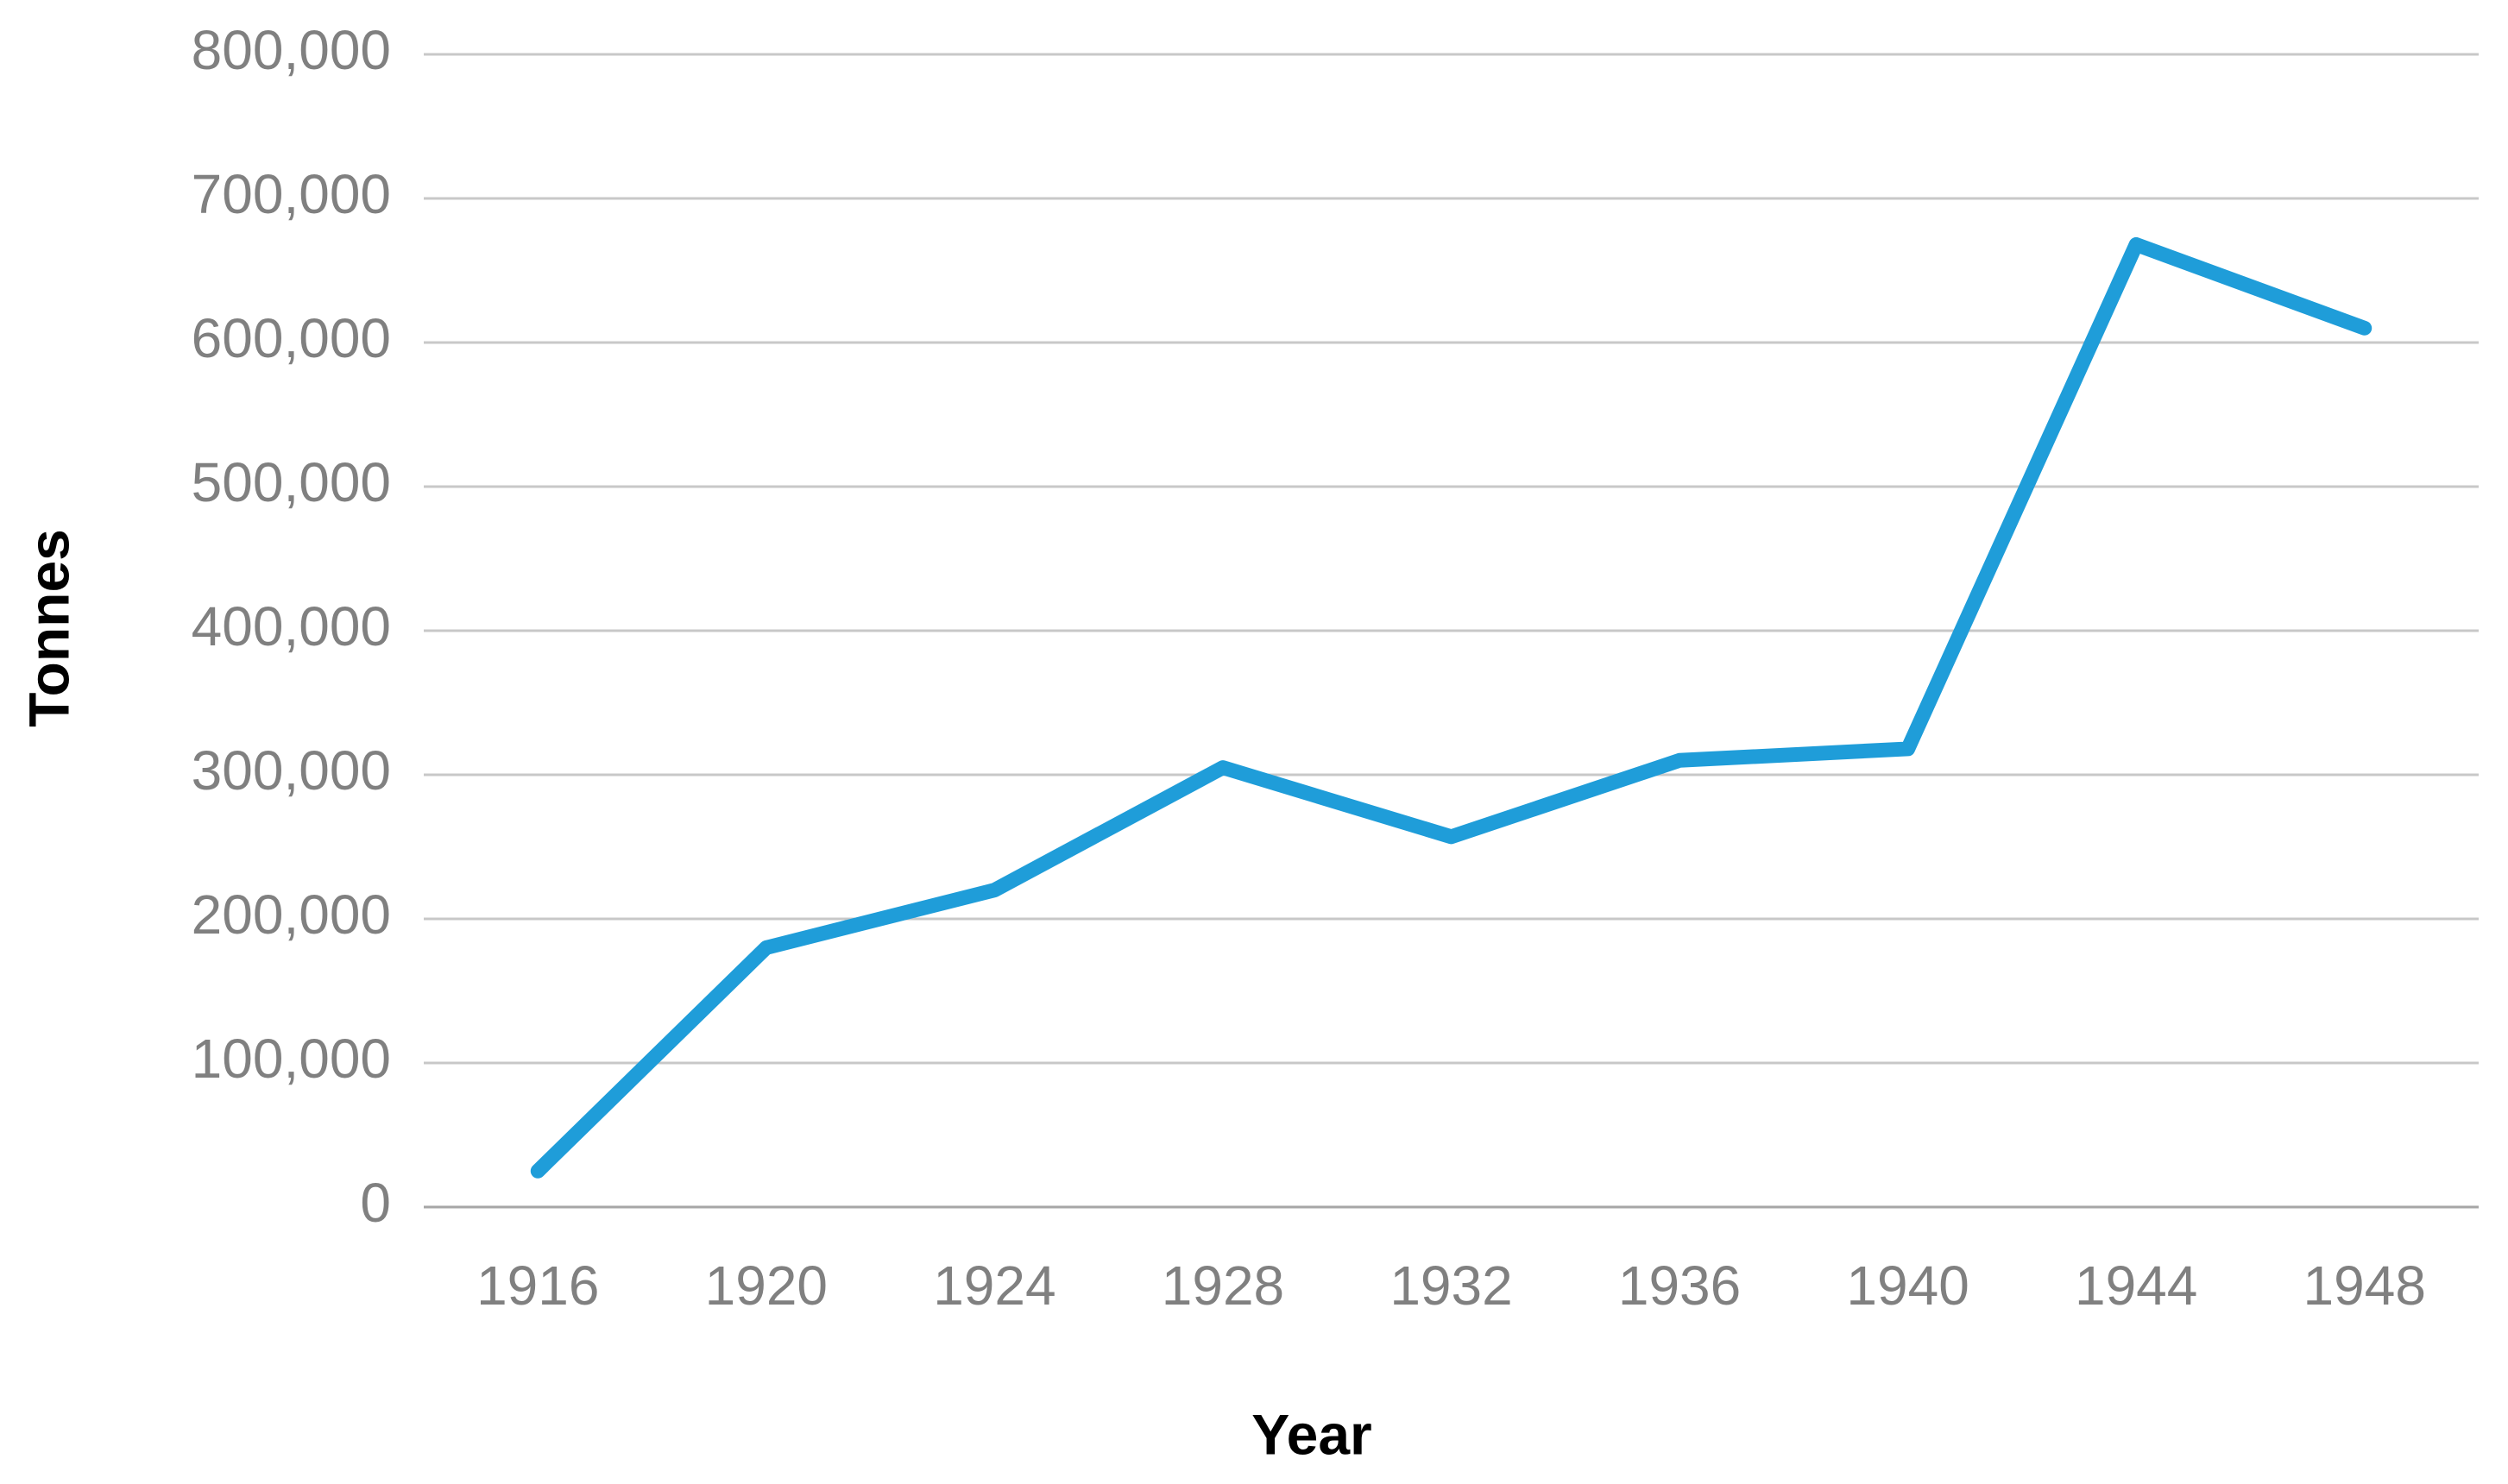 This screenshot has height=1484, width=2508. Describe the element at coordinates (1907, 1285) in the screenshot. I see `x-tick-label: 1940` at that location.